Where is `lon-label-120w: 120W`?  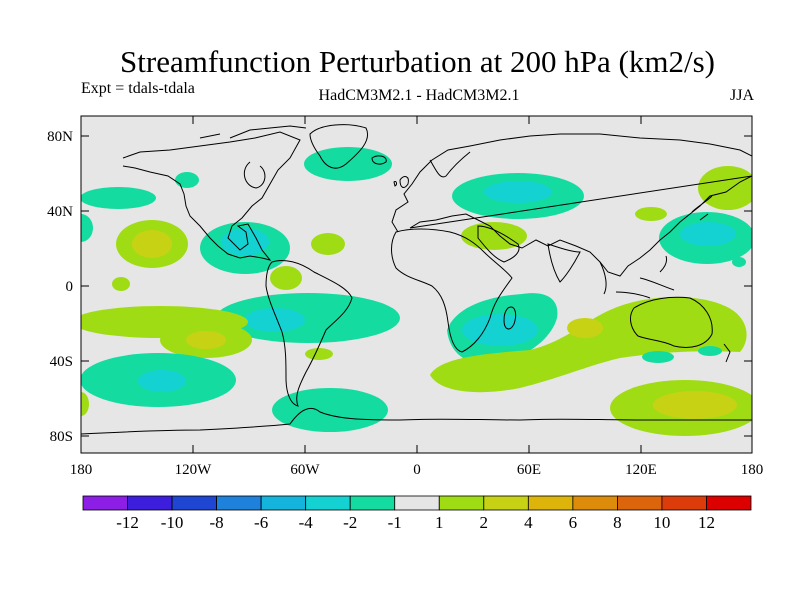 lon-label-120w: 120W is located at coordinates (194, 470).